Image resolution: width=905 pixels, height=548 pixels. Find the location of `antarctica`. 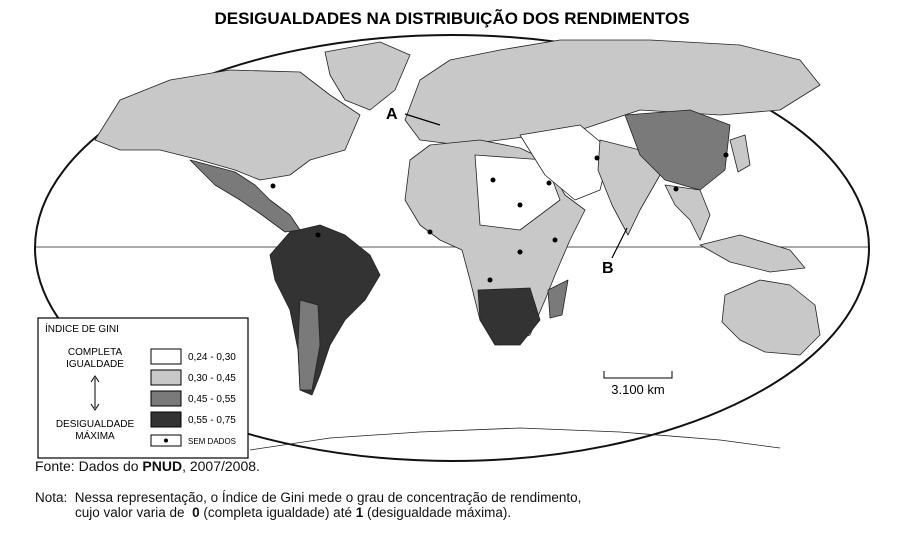

antarctica is located at coordinates (515, 439).